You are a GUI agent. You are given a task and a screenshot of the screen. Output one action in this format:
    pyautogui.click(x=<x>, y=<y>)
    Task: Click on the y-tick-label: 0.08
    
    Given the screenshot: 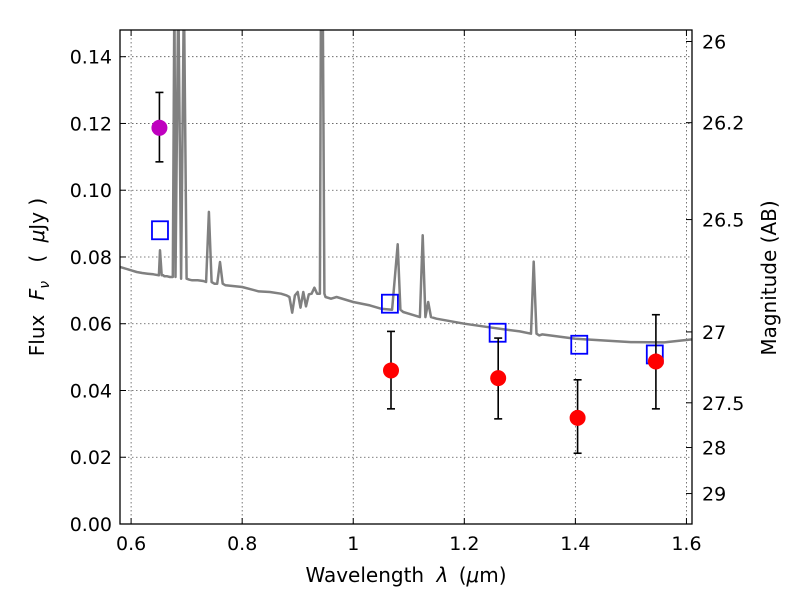 What is the action you would take?
    pyautogui.click(x=91, y=258)
    